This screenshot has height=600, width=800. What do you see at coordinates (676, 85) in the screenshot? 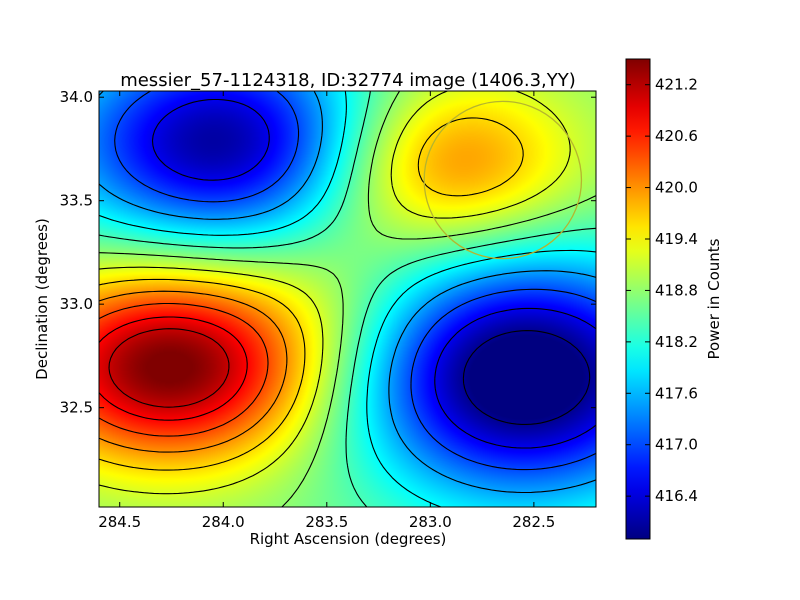
I see `colorbar-tick-label: 421.2` at bounding box center [676, 85].